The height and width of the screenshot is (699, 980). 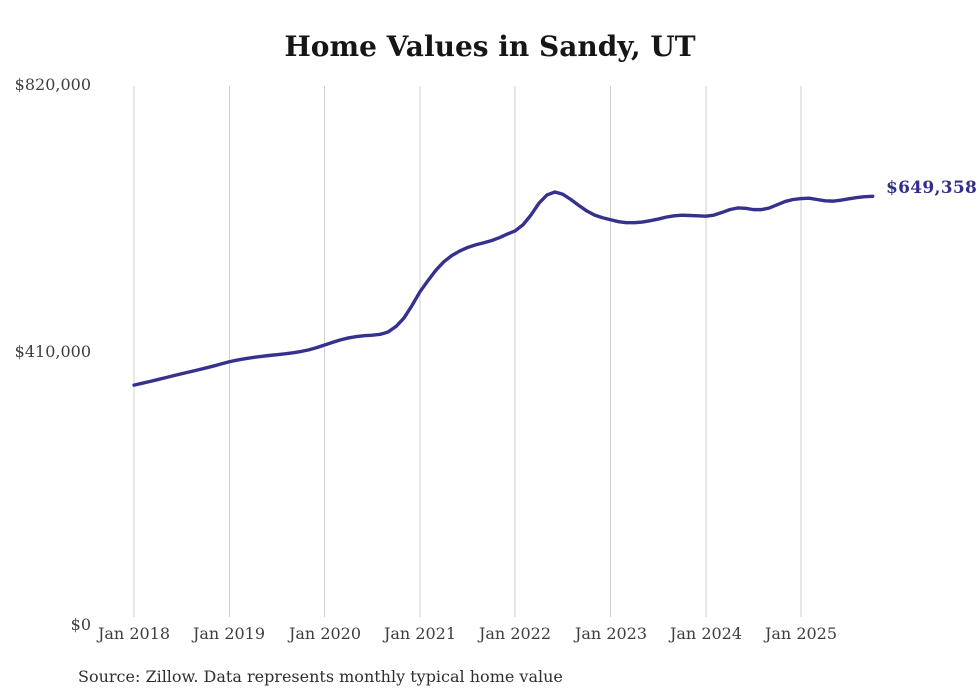 I want to click on x-axis-tick-jan-2022: Jan 2022, so click(x=515, y=633).